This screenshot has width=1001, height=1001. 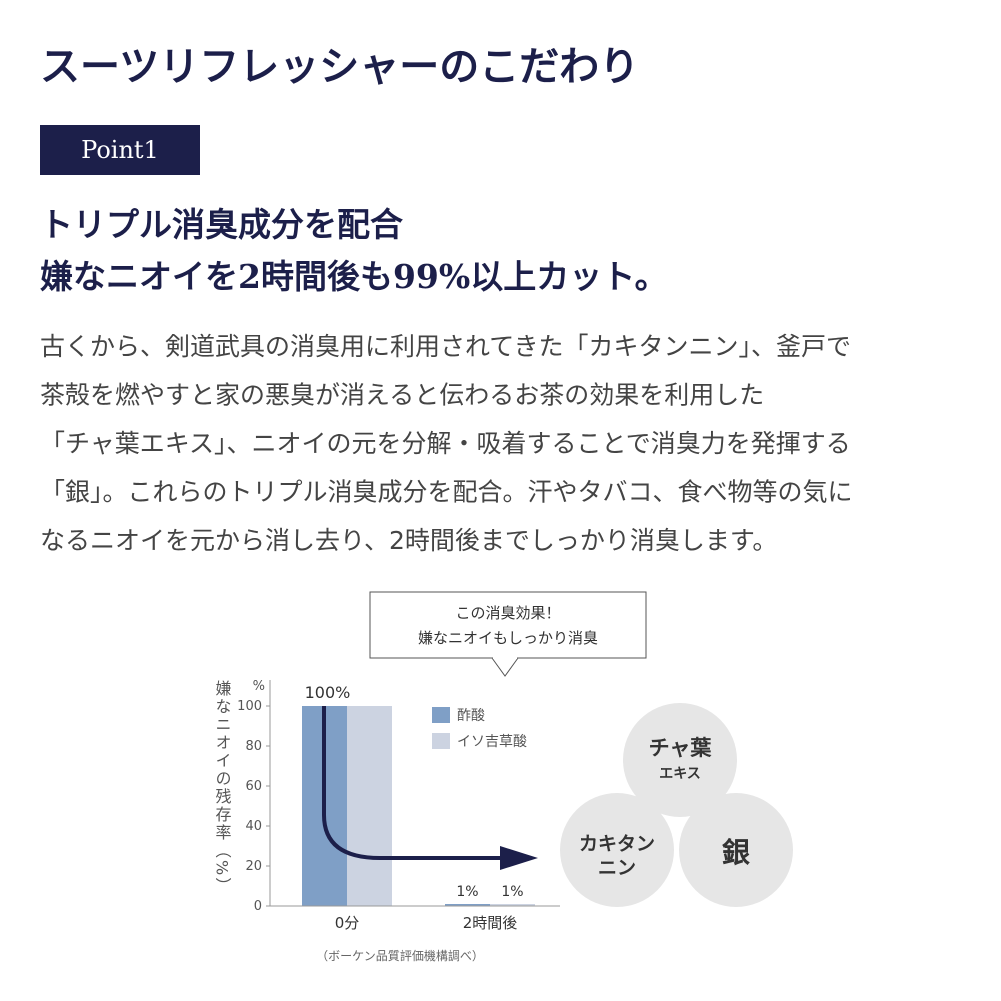 What do you see at coordinates (617, 844) in the screenshot?
I see `ingredient: カキタン` at bounding box center [617, 844].